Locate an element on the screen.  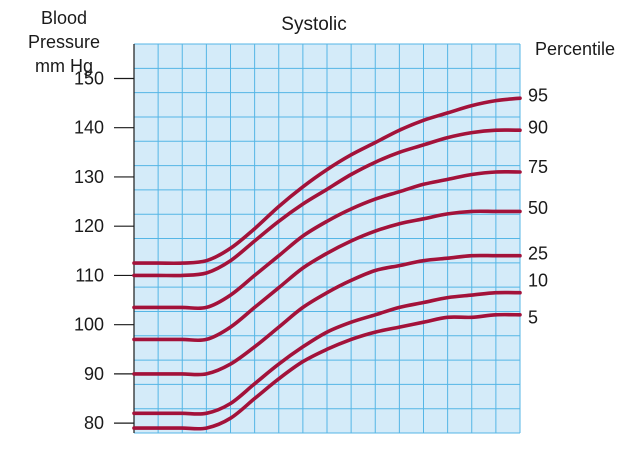
y-tick-label: 120 is located at coordinates (89, 226).